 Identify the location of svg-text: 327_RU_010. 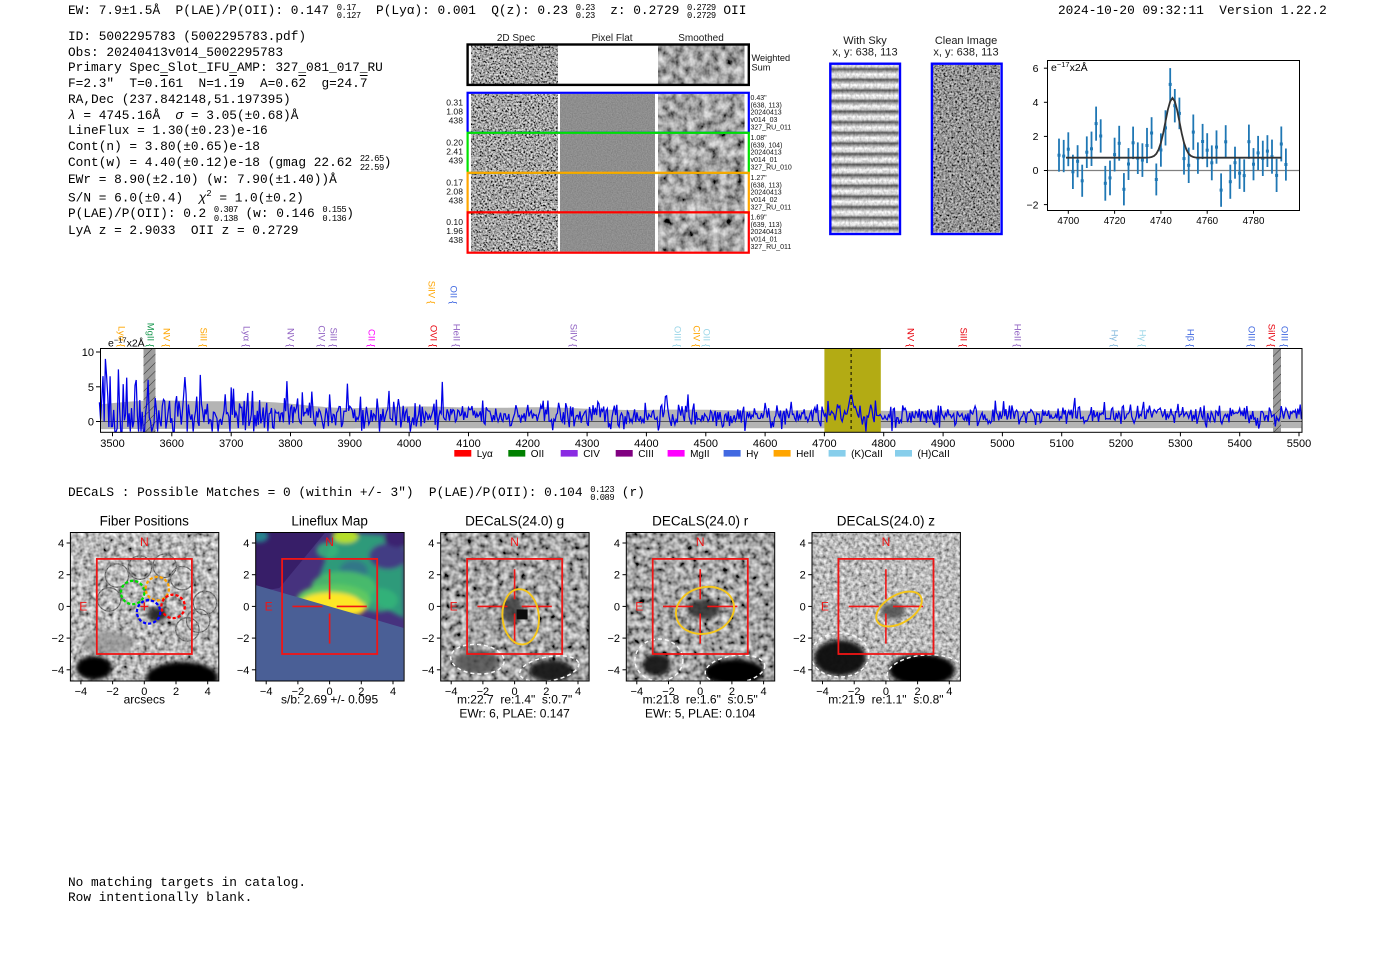
(771, 167).